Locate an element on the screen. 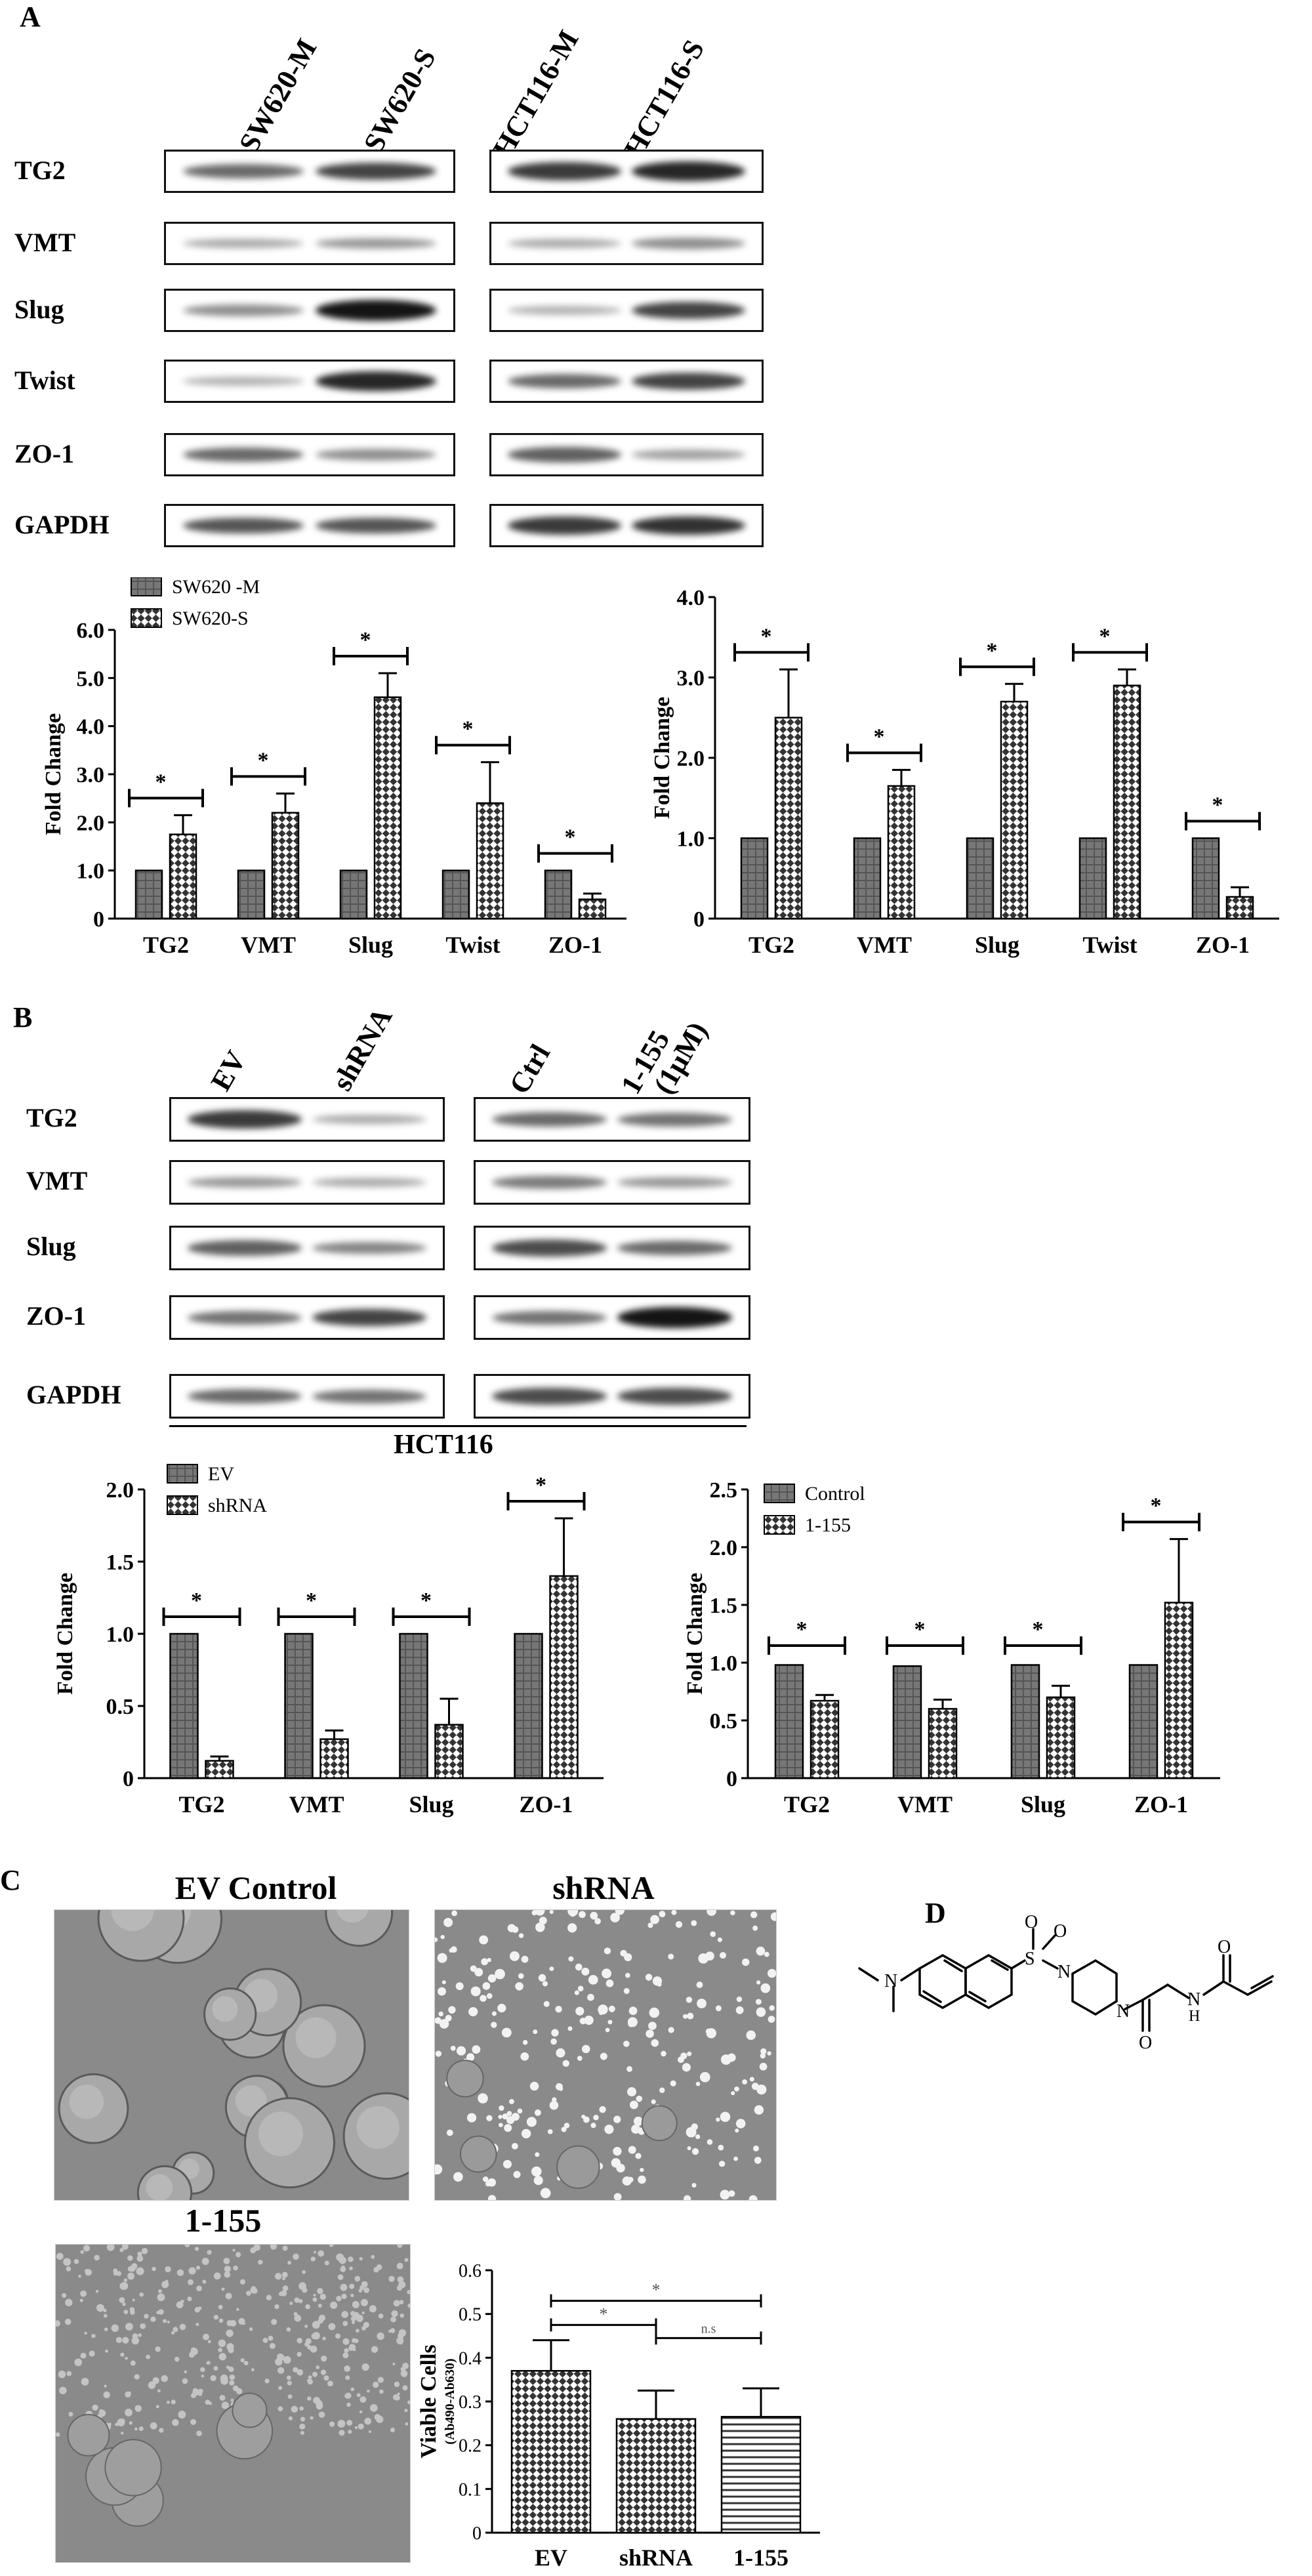 Image resolution: width=1312 pixels, height=2576 pixels. svg-text: H is located at coordinates (1195, 2017).